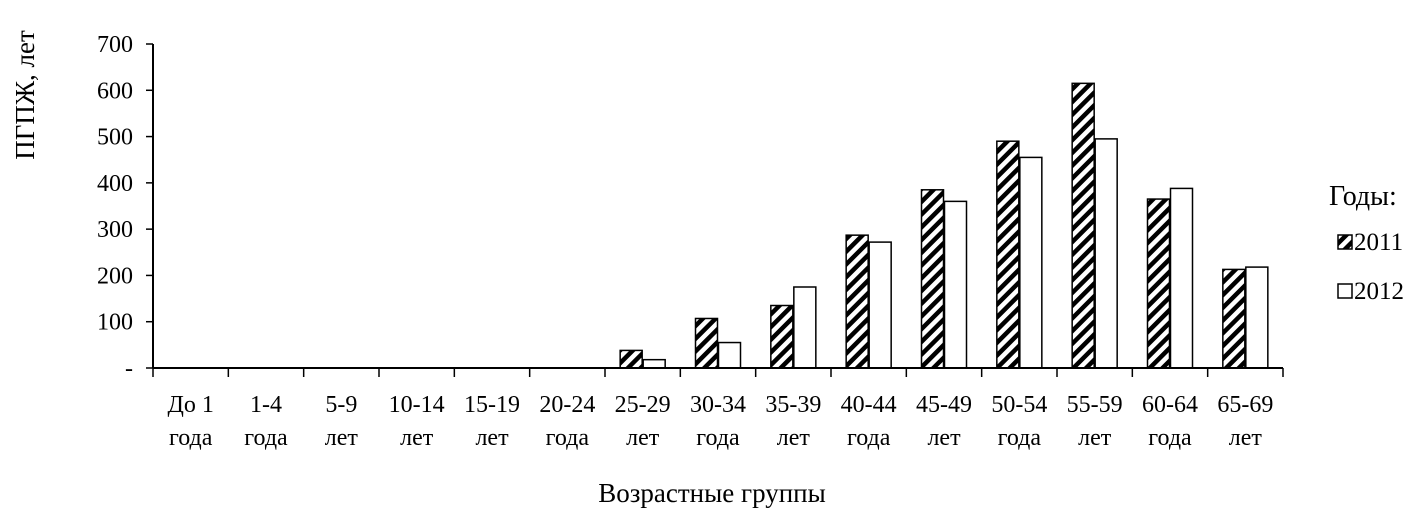  What do you see at coordinates (1379, 291) in the screenshot?
I see `legend-label-2012: 2012` at bounding box center [1379, 291].